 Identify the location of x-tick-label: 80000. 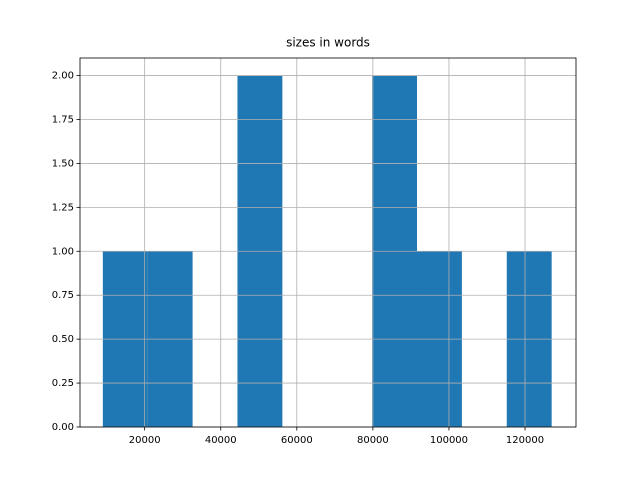
(373, 440).